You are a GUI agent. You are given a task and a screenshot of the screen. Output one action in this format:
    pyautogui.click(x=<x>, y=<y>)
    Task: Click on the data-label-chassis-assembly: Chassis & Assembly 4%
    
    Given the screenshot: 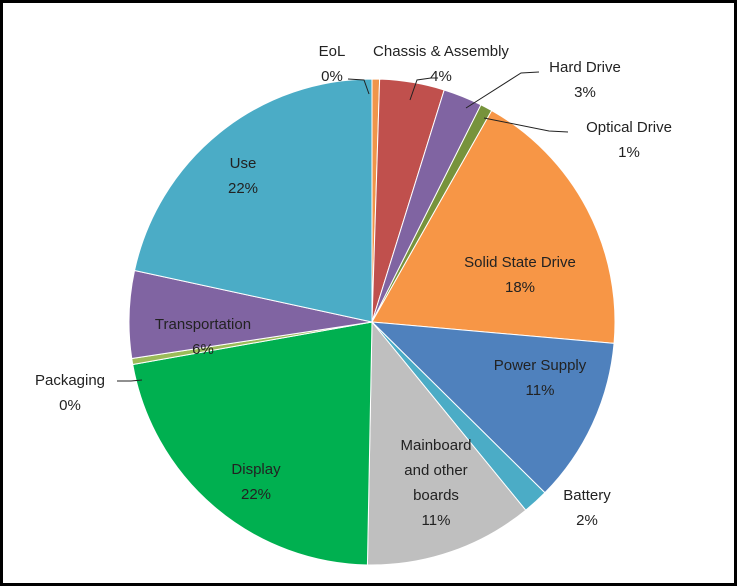 What is the action you would take?
    pyautogui.click(x=441, y=64)
    